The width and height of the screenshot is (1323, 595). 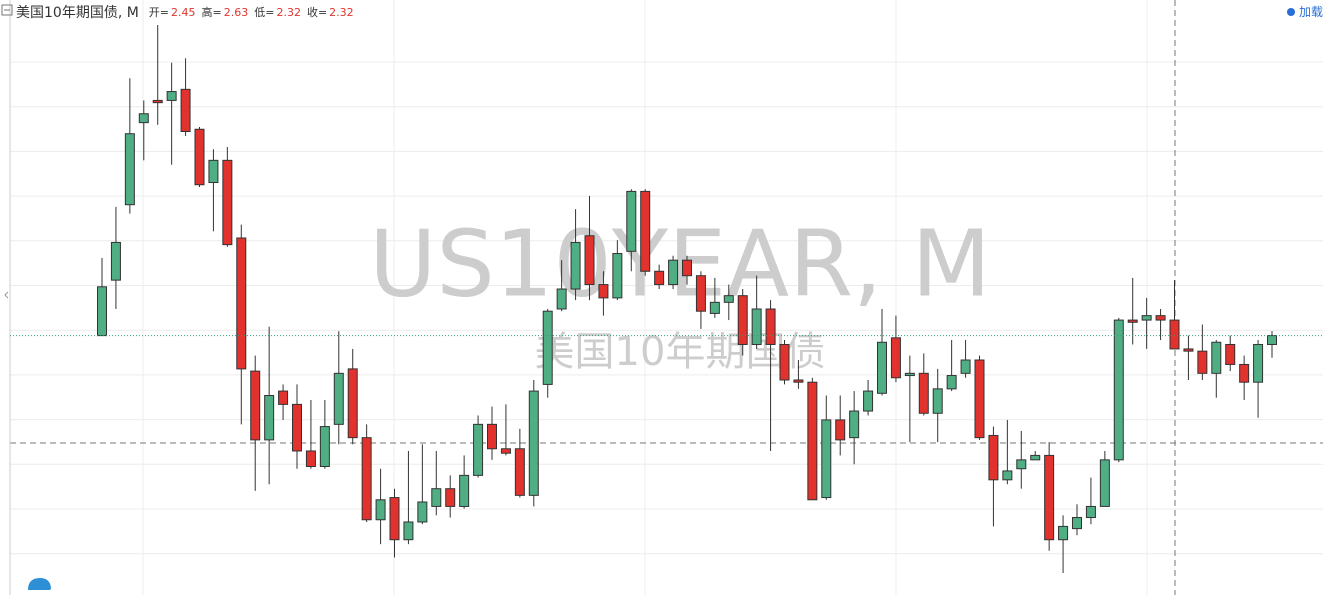 I want to click on high-label: 高=, so click(x=211, y=12).